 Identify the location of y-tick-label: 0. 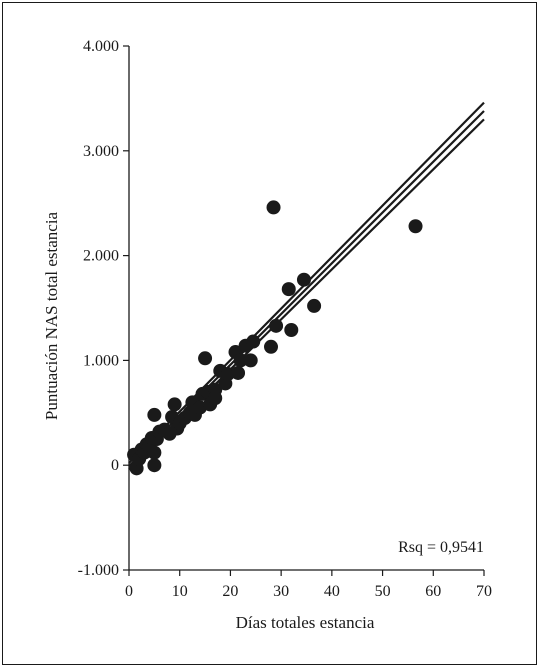
(115, 465).